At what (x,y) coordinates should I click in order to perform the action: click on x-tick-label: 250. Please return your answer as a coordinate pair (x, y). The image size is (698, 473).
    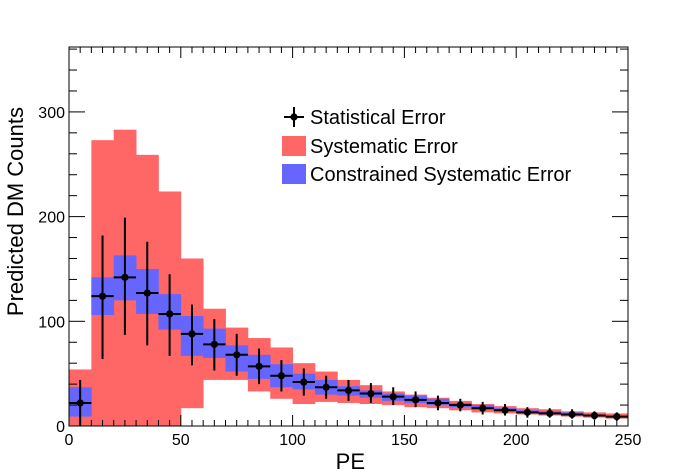
    Looking at the image, I should click on (628, 440).